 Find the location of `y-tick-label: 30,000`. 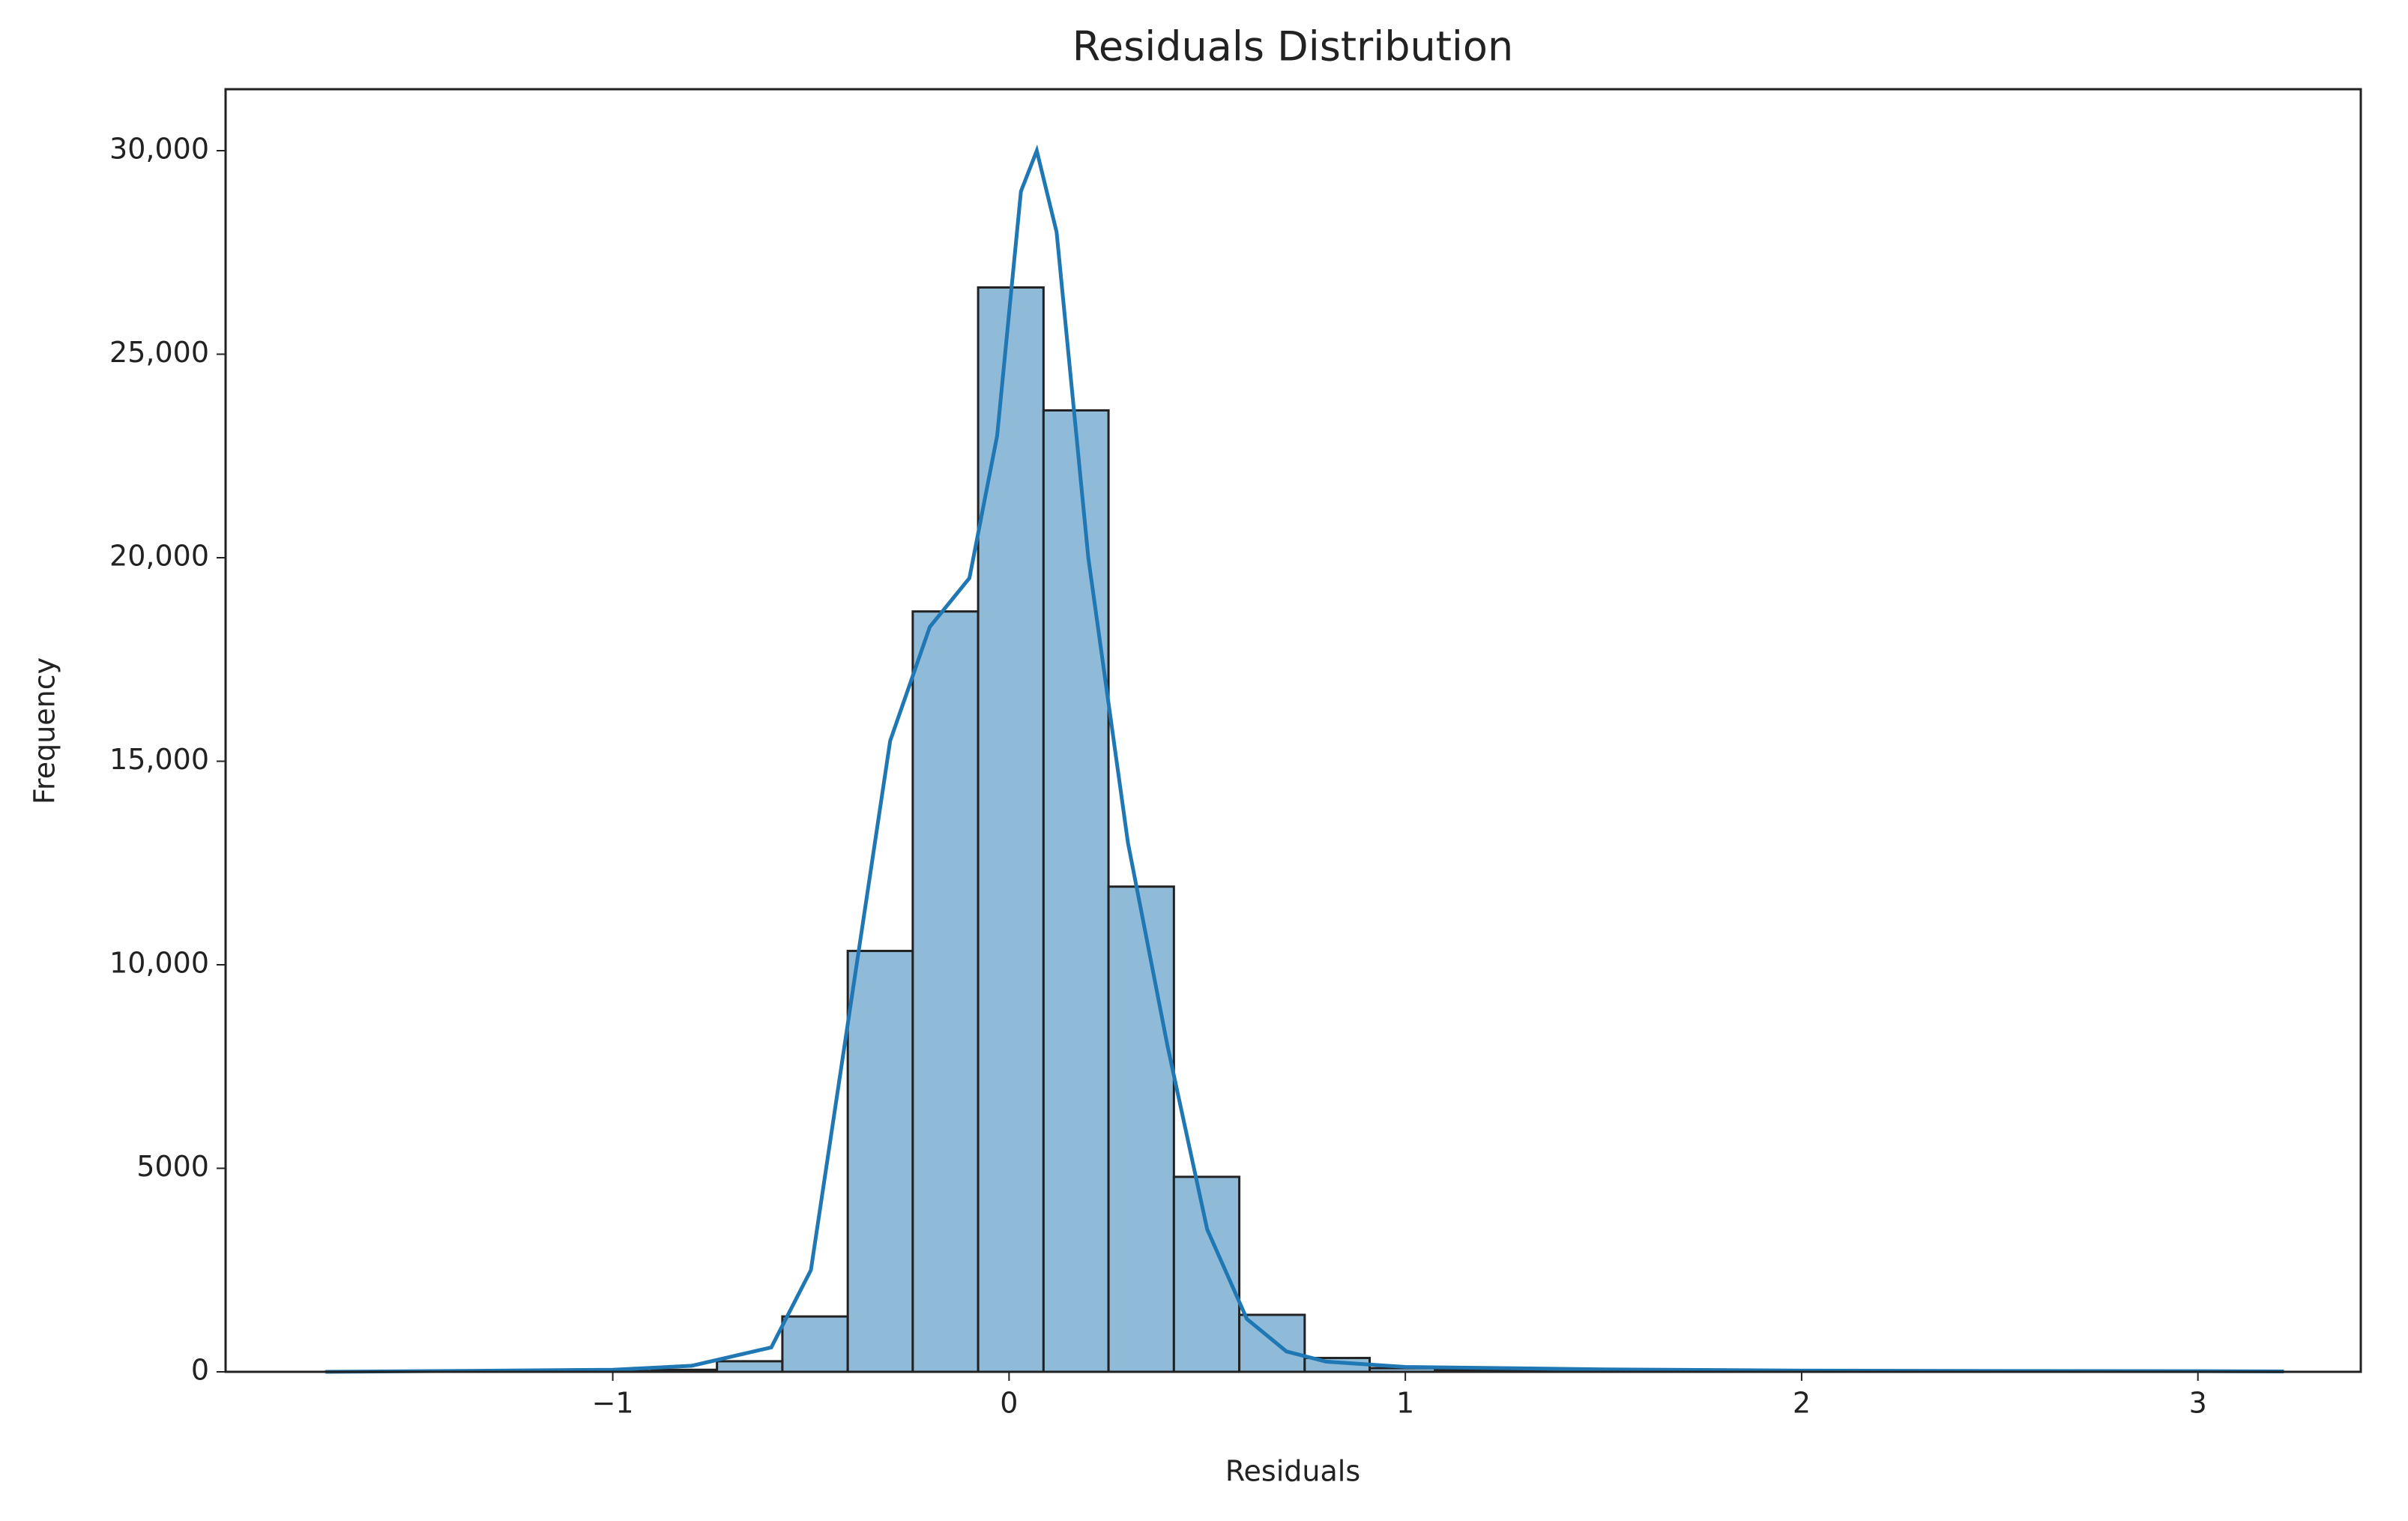

y-tick-label: 30,000 is located at coordinates (159, 148).